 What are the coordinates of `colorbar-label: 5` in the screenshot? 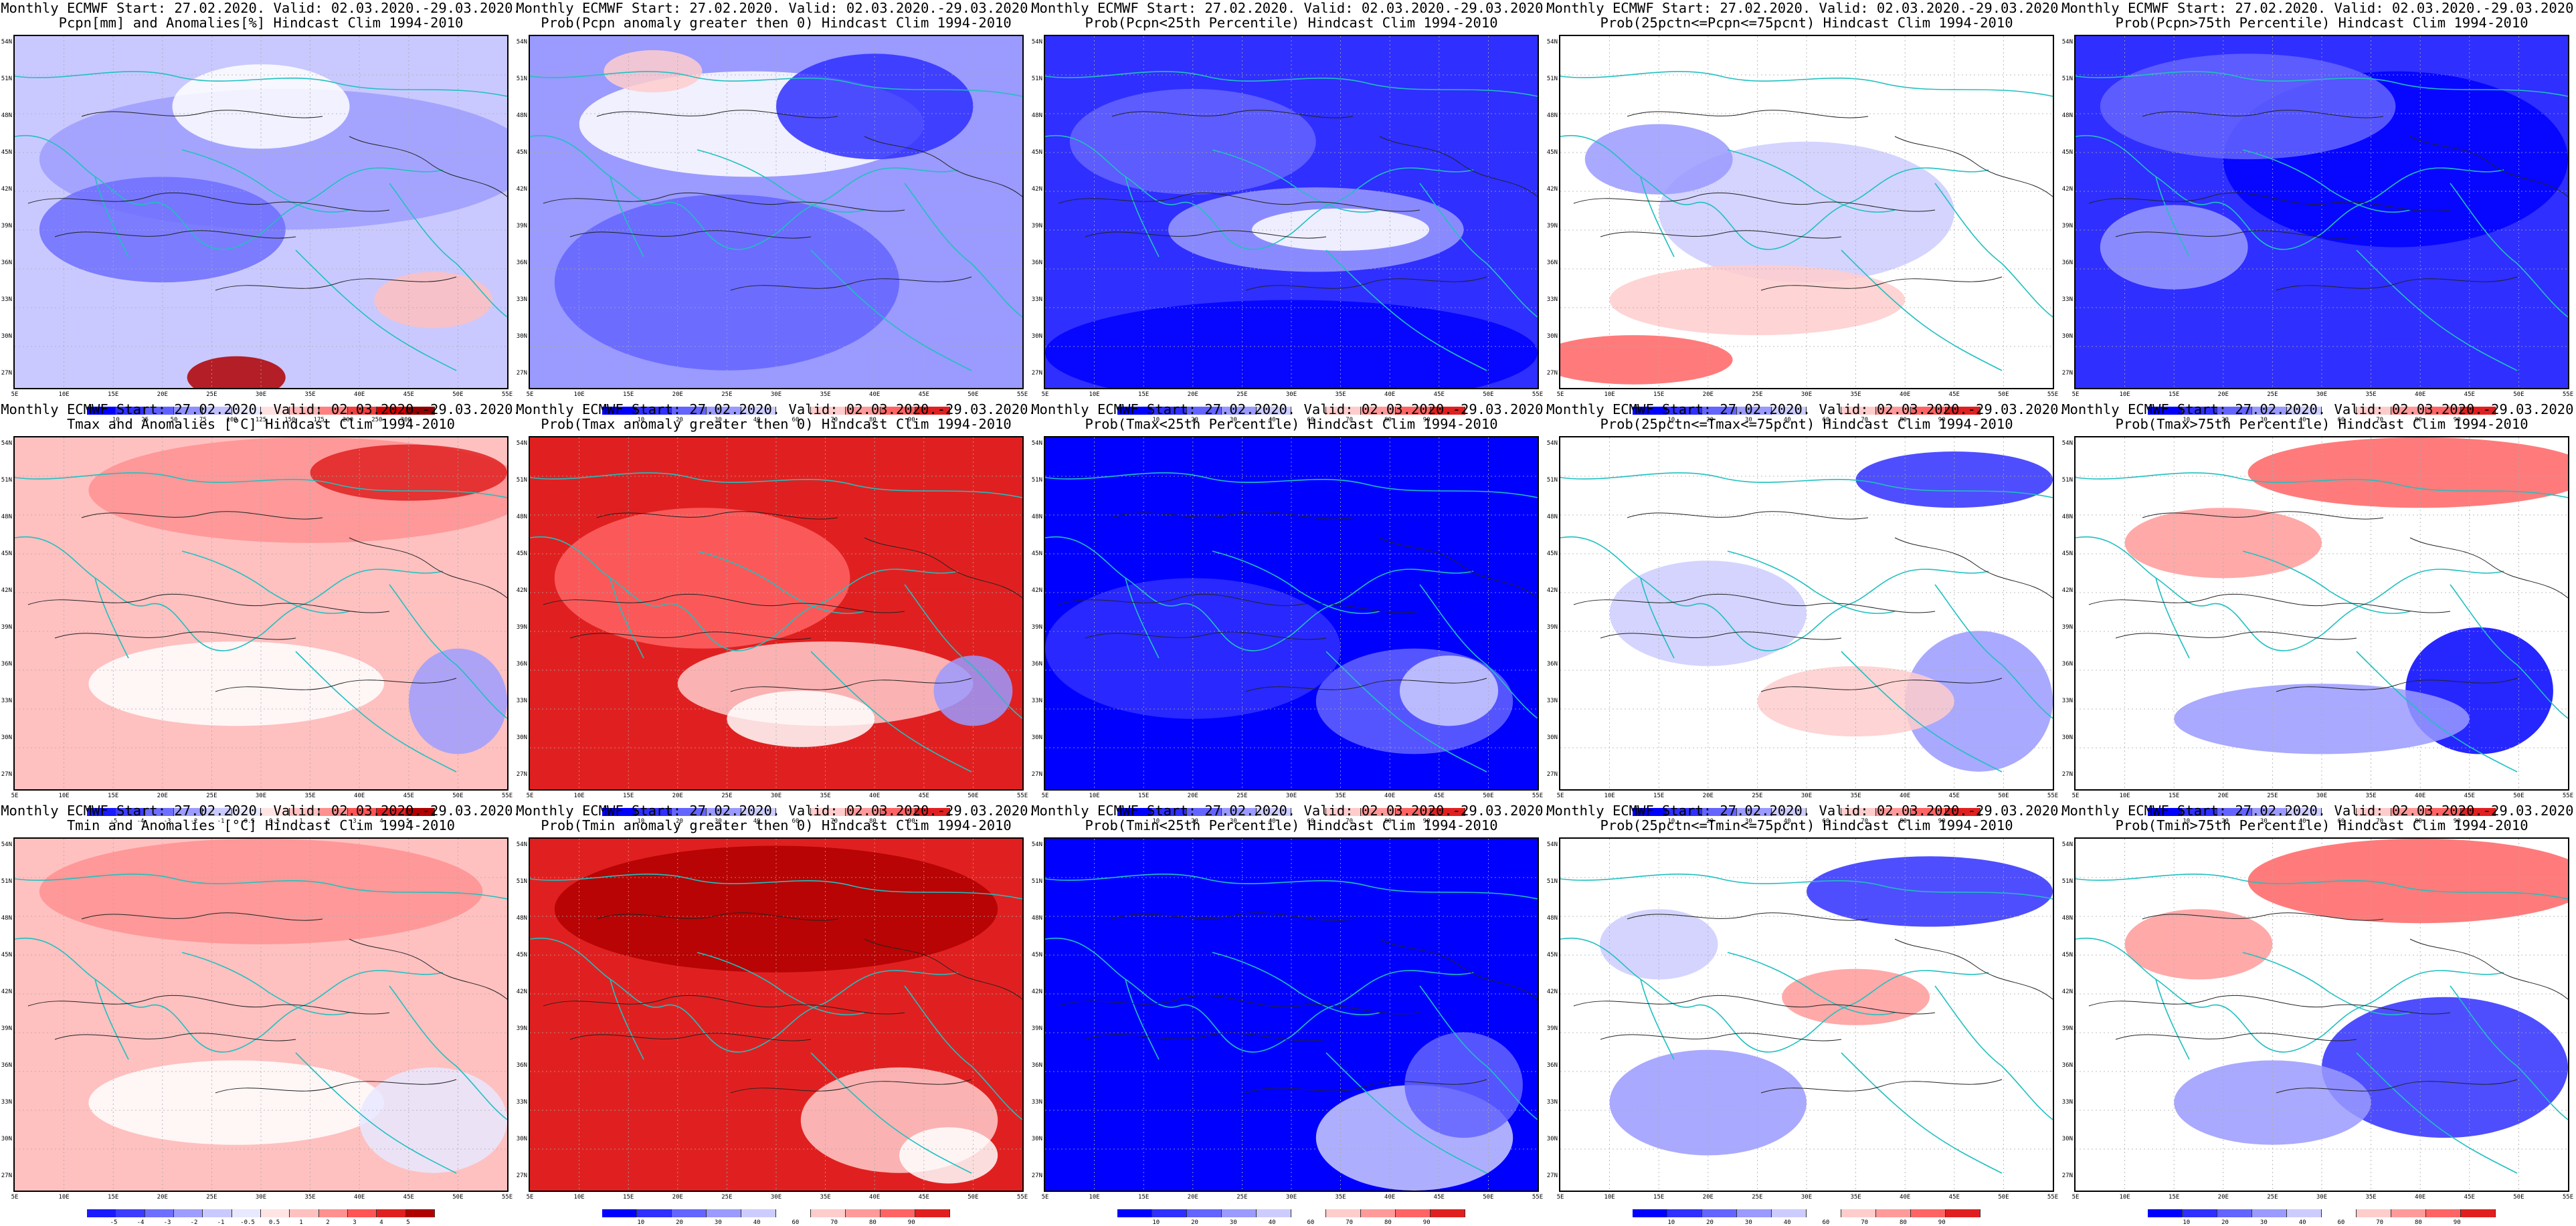 It's located at (408, 1222).